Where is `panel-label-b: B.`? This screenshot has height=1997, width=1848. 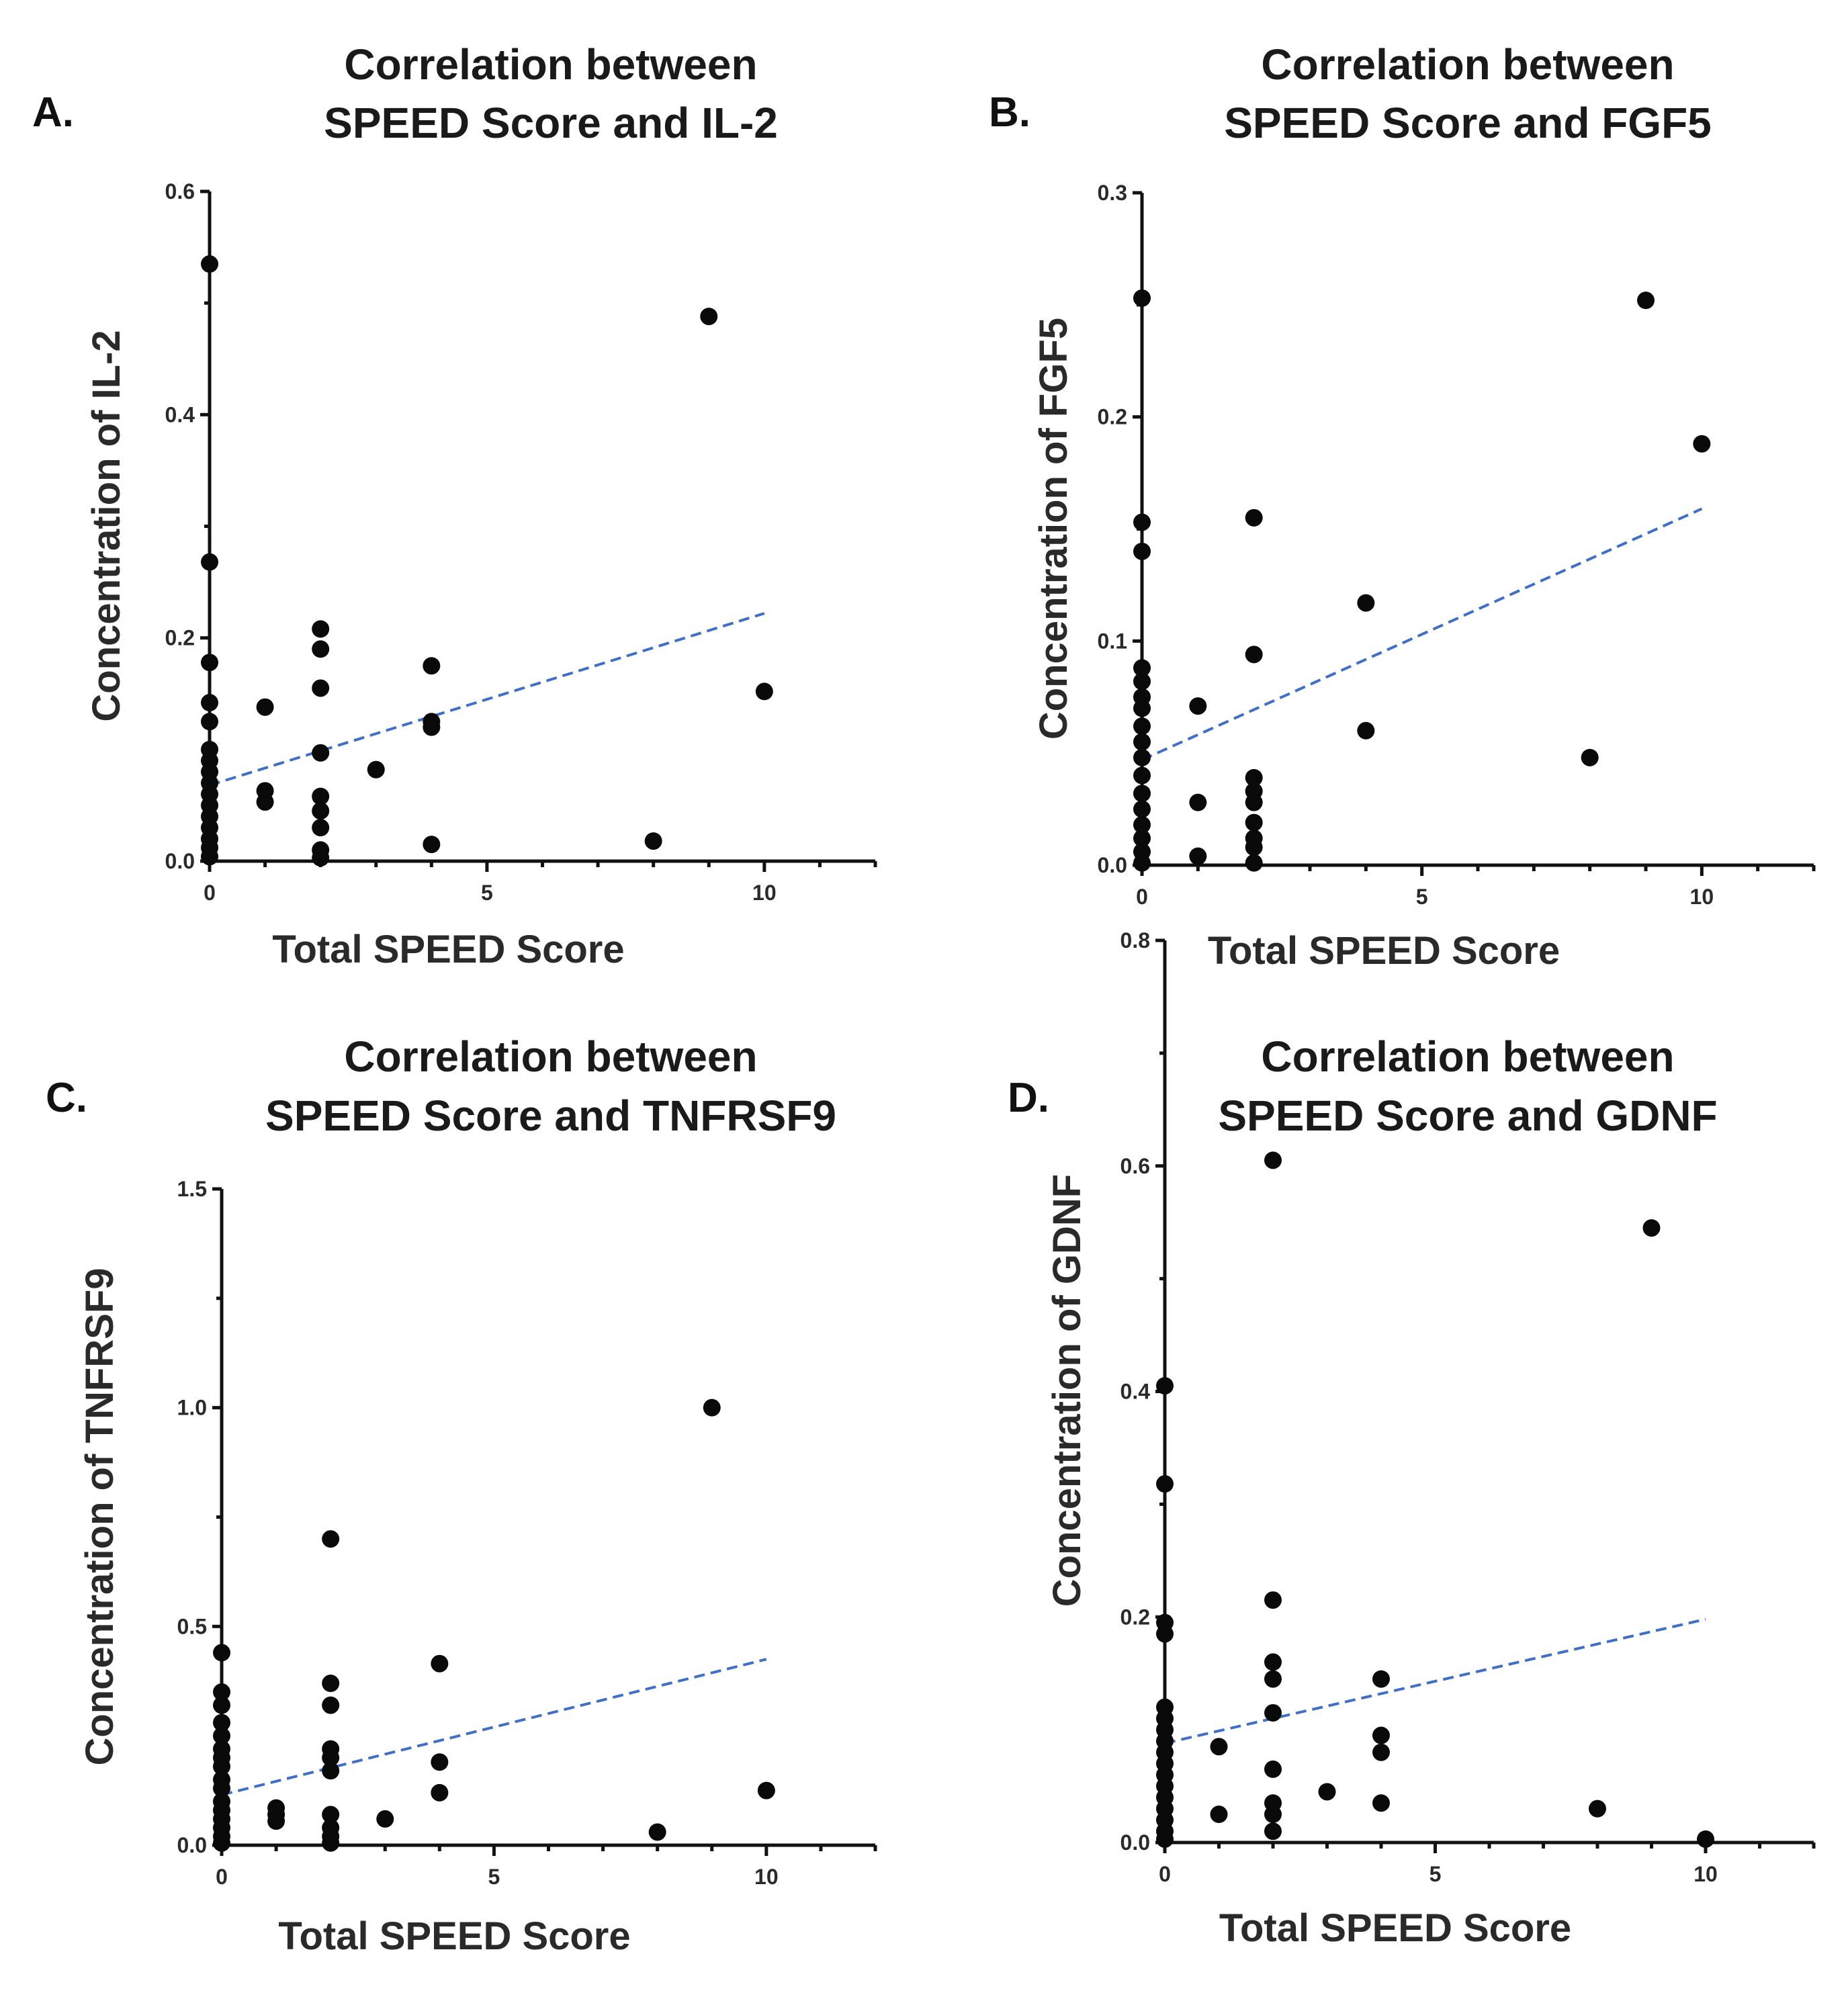 panel-label-b: B. is located at coordinates (1009, 113).